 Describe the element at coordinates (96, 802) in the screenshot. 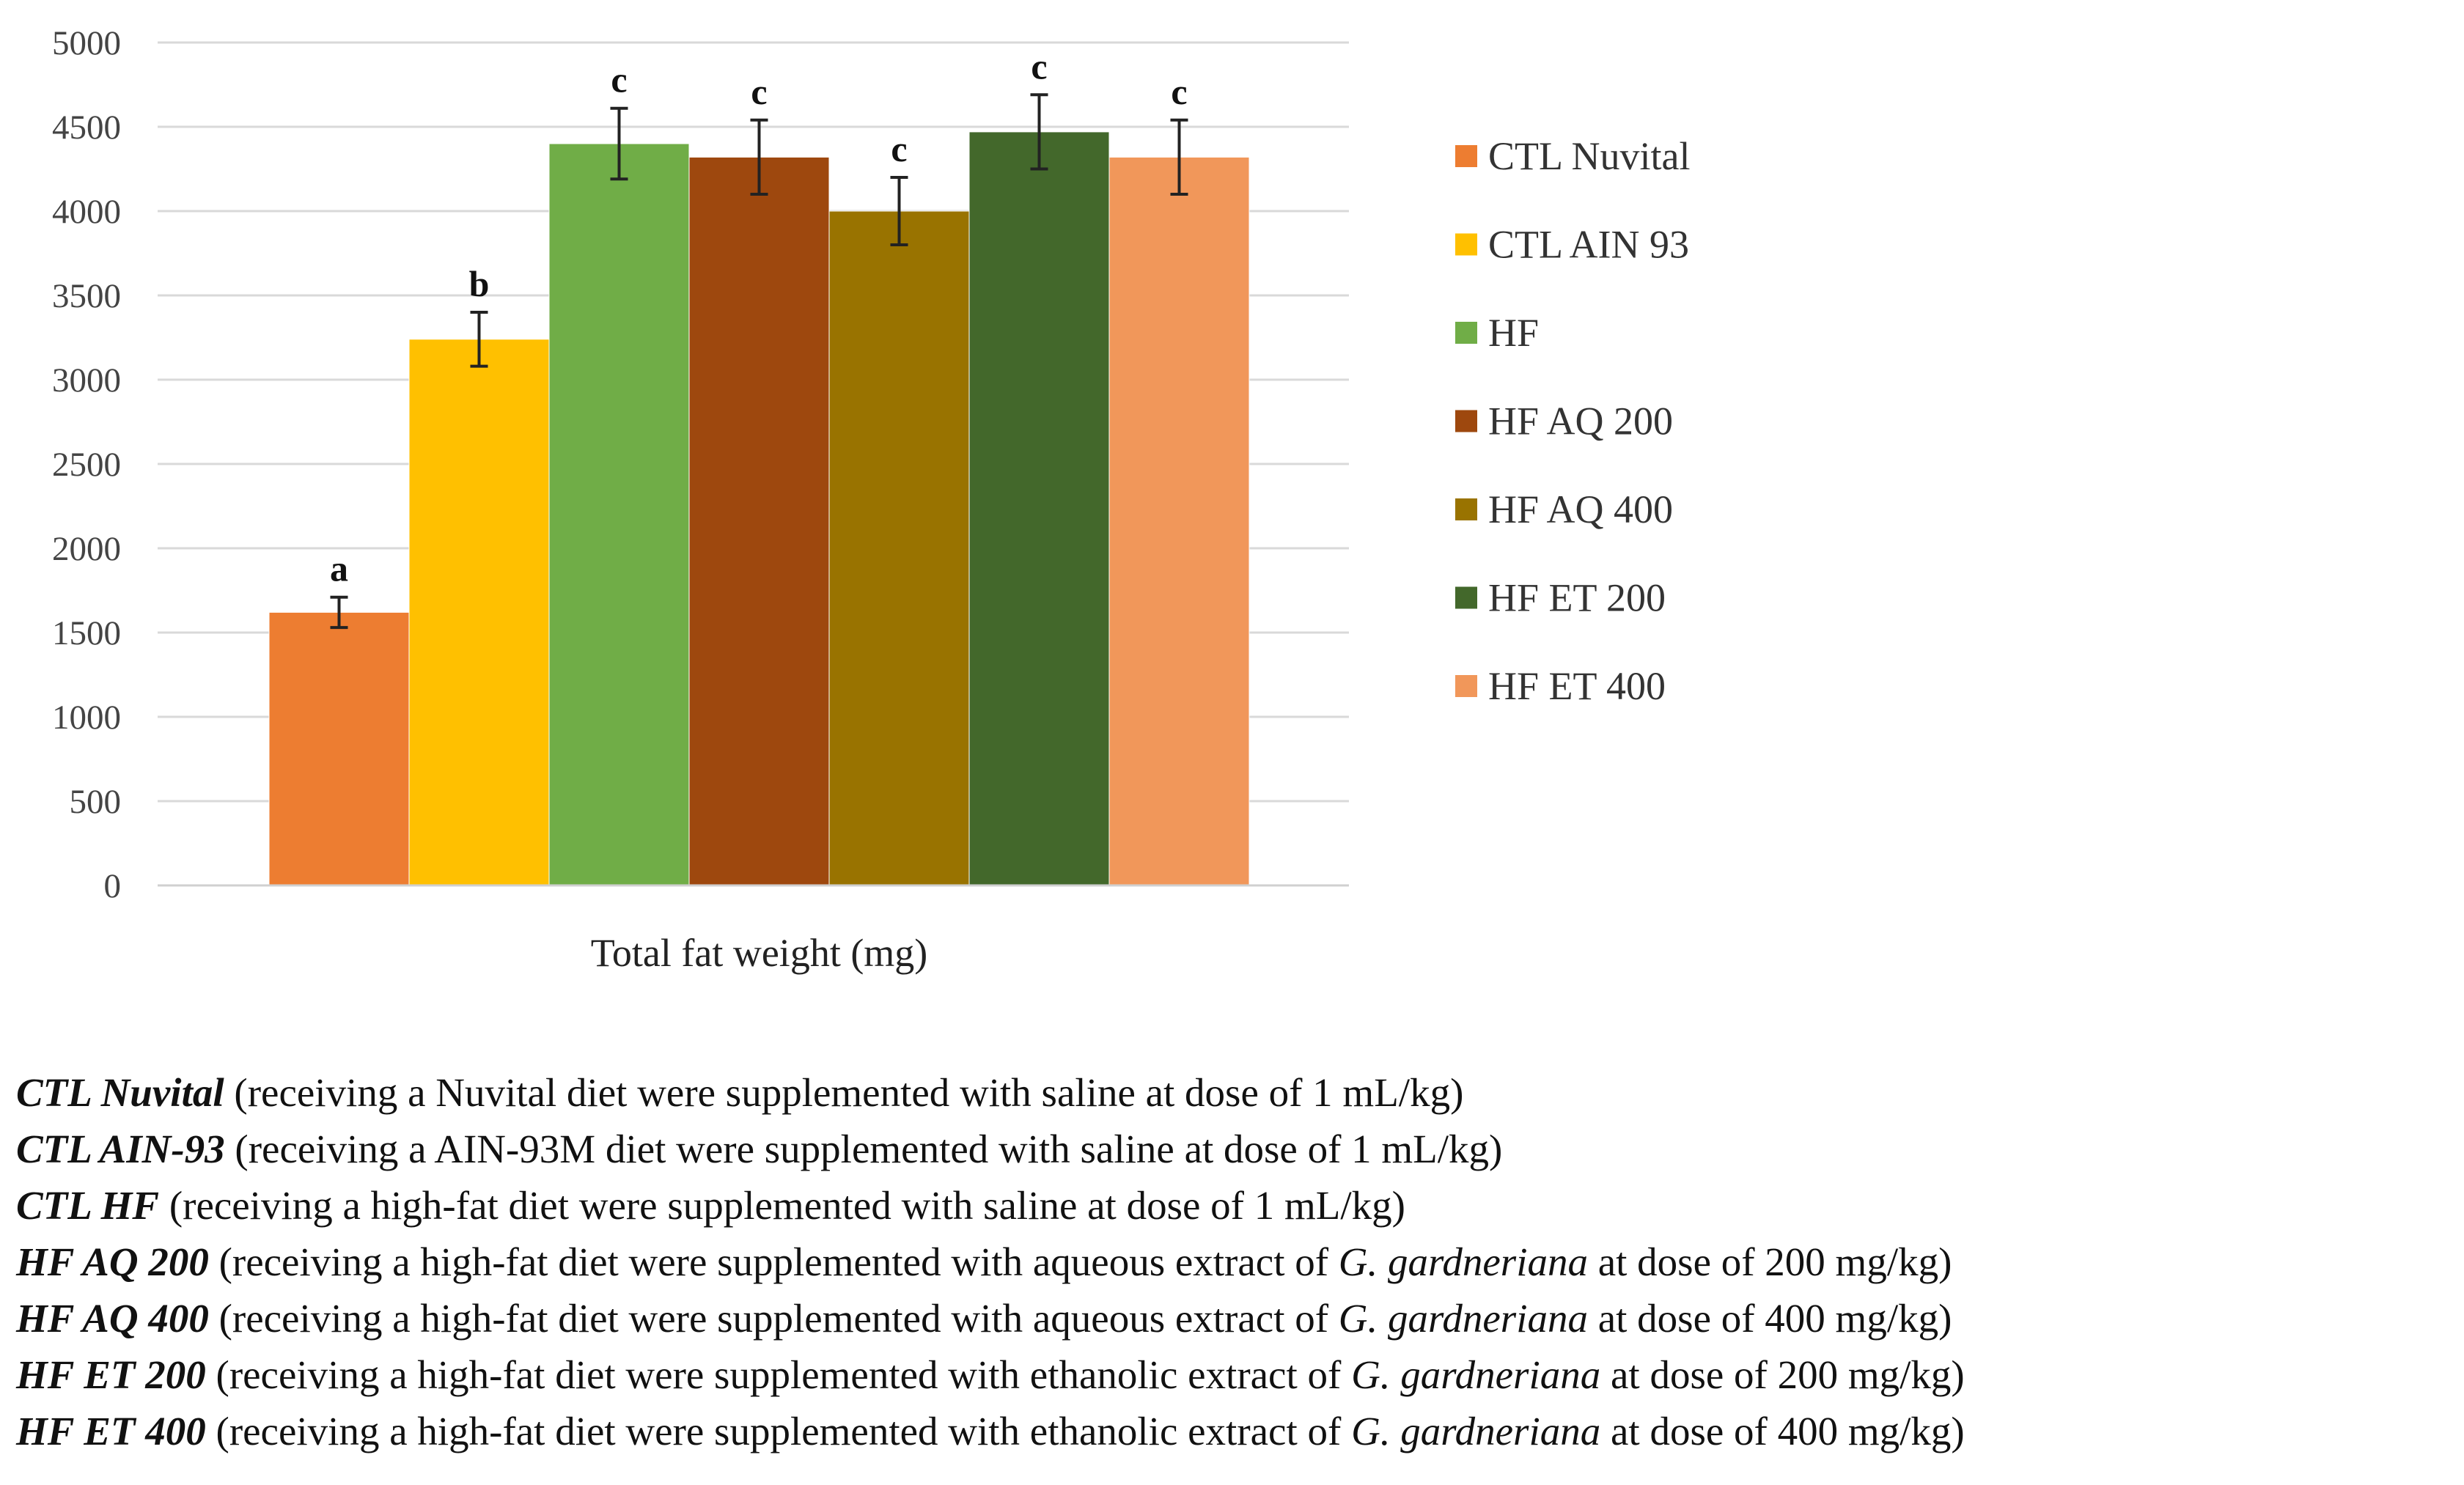

I see `y-tick-label: 500` at that location.